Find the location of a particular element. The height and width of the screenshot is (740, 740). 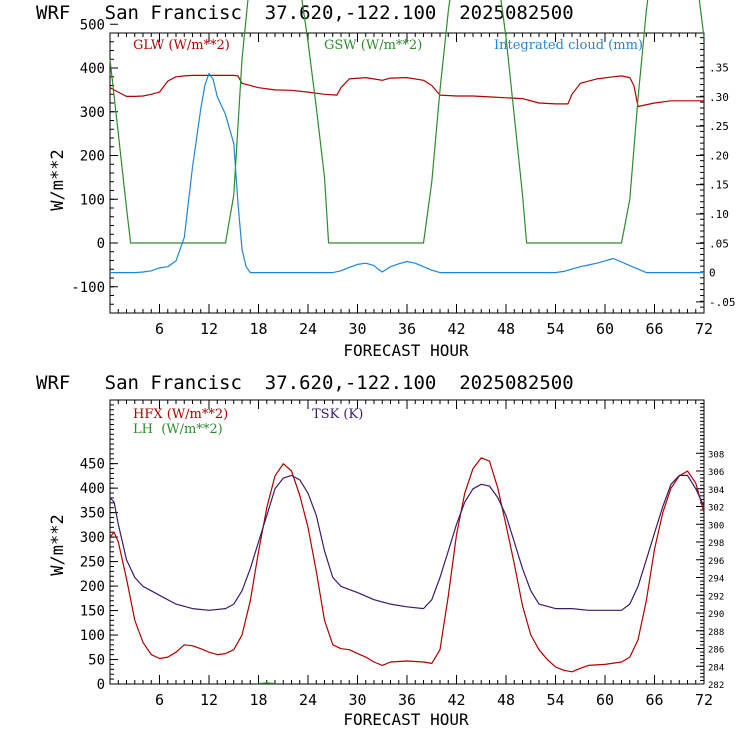

y2-tick-label: 306 is located at coordinates (716, 473).